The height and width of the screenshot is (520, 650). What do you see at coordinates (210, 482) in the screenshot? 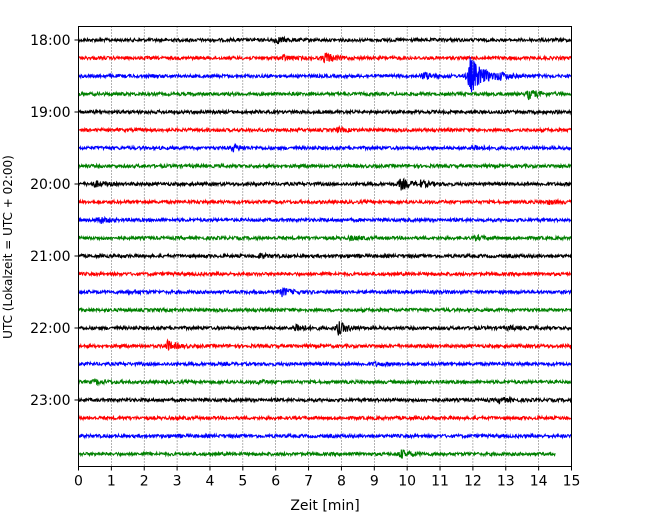
I see `x-tick-label: 4` at bounding box center [210, 482].